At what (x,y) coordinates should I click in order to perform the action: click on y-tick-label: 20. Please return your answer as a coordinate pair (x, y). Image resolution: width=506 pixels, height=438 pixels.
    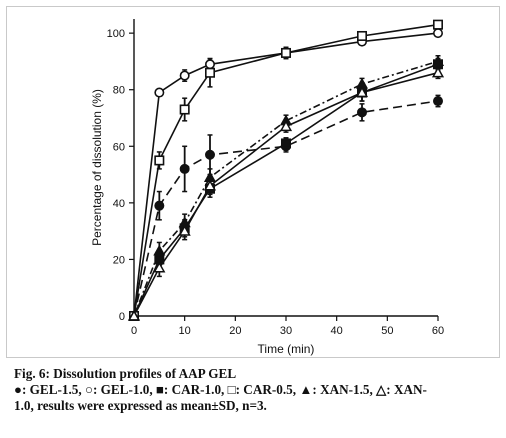
    Looking at the image, I should click on (119, 260).